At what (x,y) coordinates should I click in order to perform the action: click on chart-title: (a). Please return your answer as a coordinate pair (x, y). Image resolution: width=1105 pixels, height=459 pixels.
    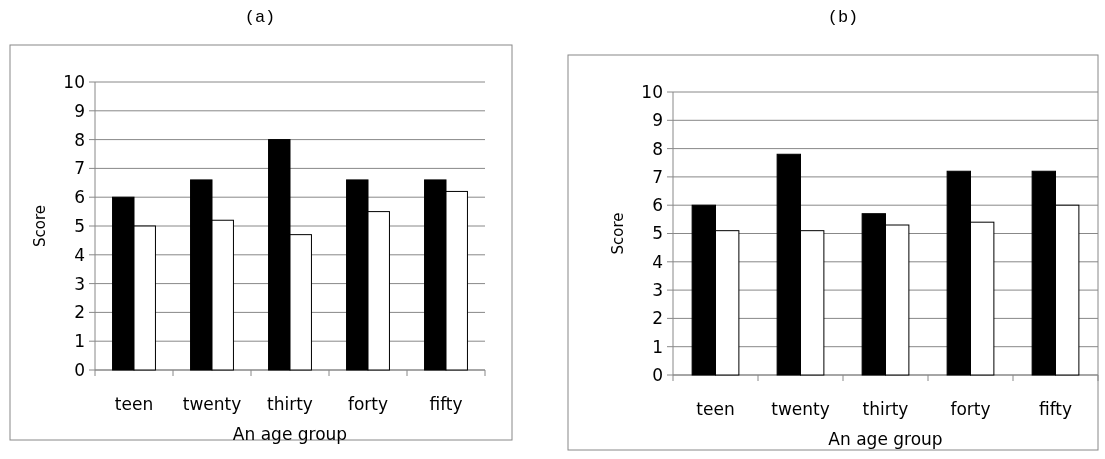
    Looking at the image, I should click on (260, 17).